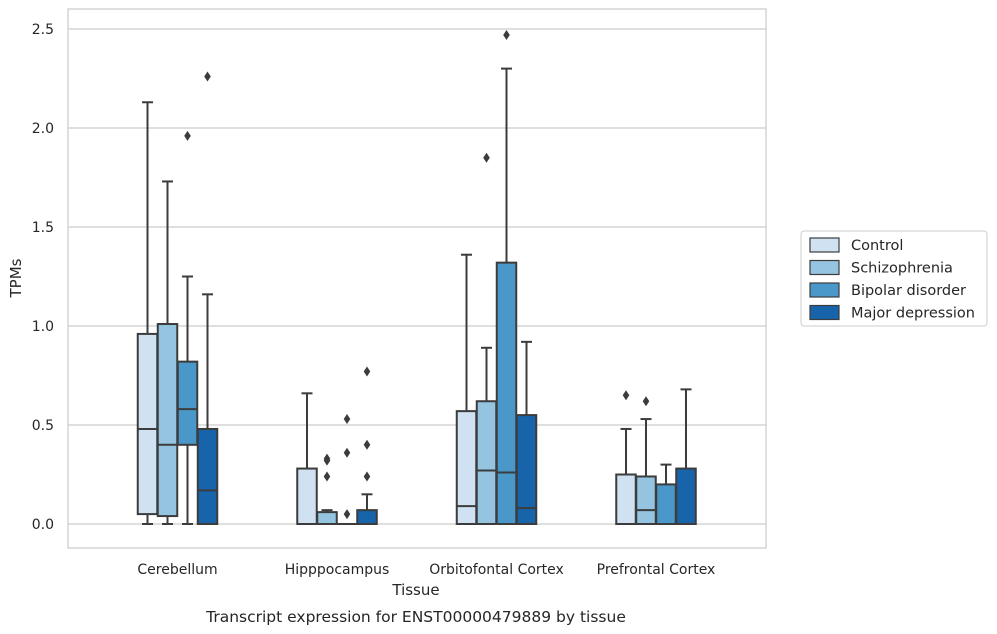 The width and height of the screenshot is (997, 634). I want to click on x-tick-label: Hipppocampus, so click(337, 570).